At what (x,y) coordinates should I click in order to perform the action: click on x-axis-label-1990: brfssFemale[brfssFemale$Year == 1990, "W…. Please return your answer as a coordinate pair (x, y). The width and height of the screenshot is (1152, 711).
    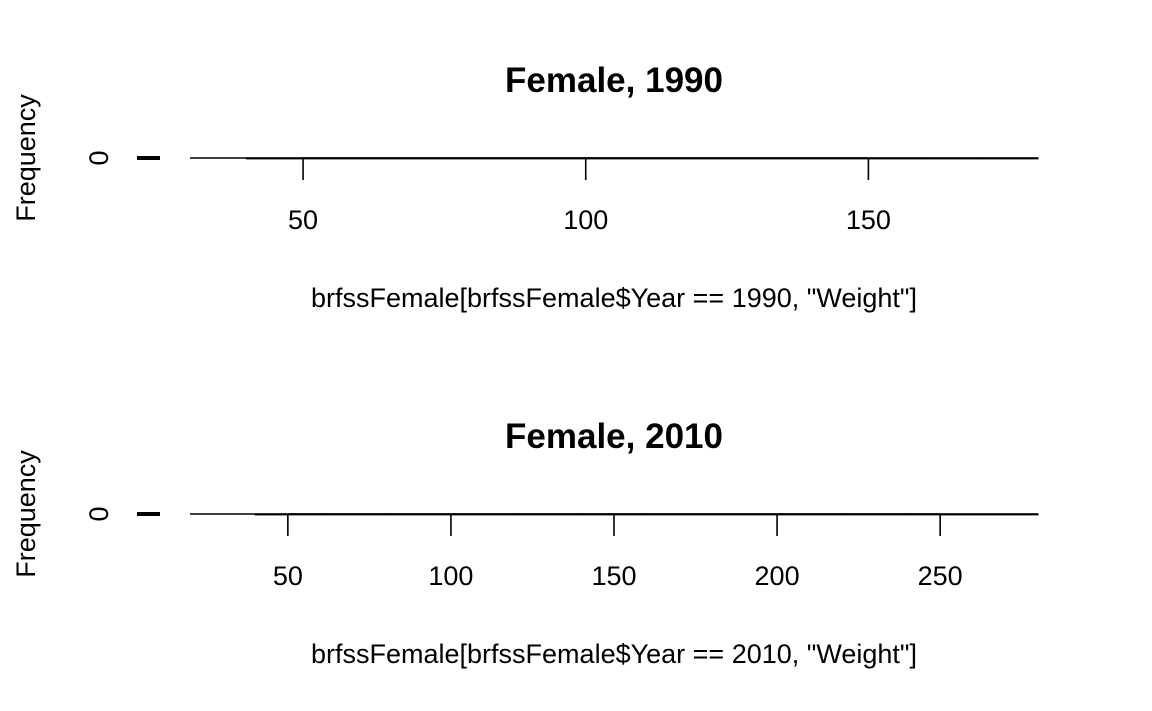
    Looking at the image, I should click on (614, 298).